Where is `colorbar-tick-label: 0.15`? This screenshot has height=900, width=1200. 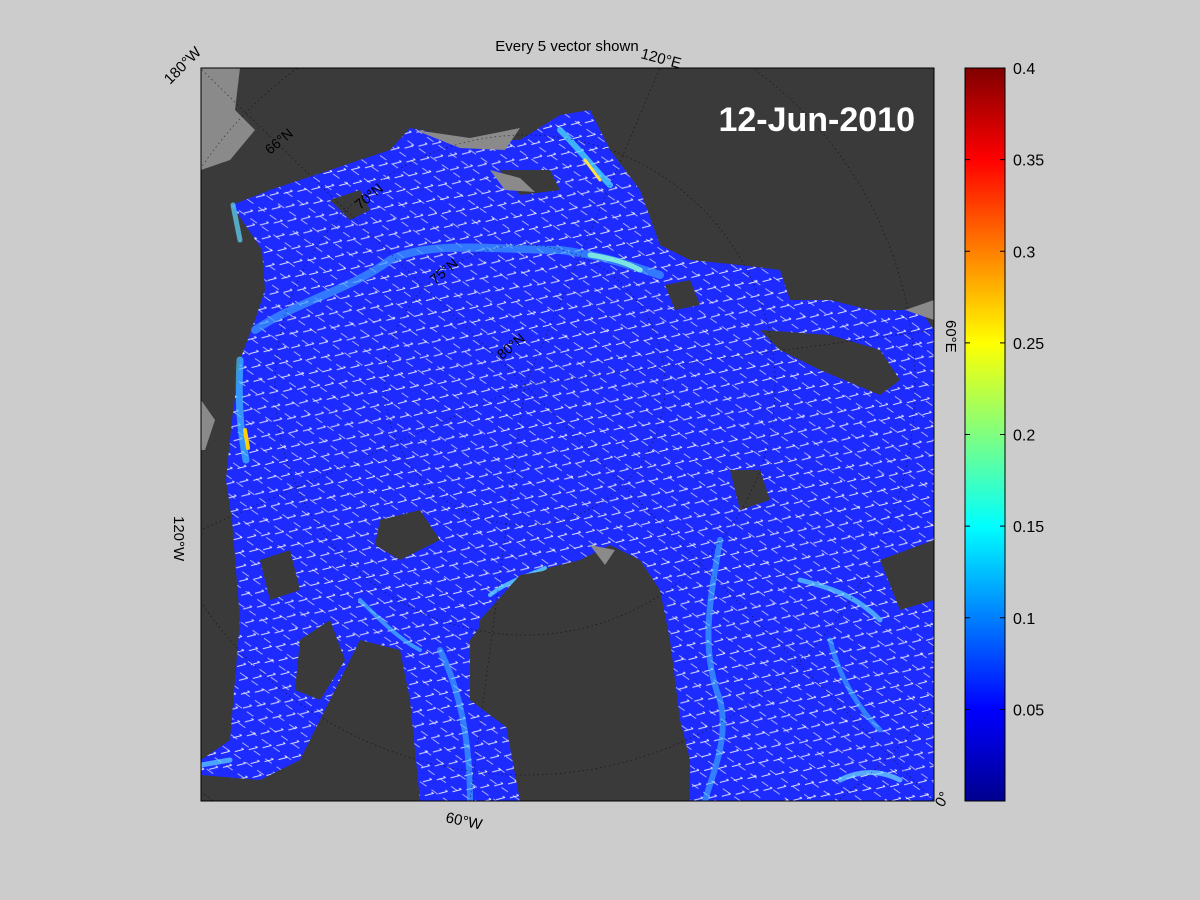 colorbar-tick-label: 0.15 is located at coordinates (1028, 527).